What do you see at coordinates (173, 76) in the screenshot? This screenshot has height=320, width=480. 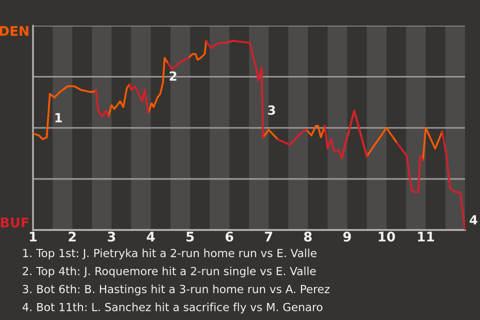 I see `annotation: 2` at bounding box center [173, 76].